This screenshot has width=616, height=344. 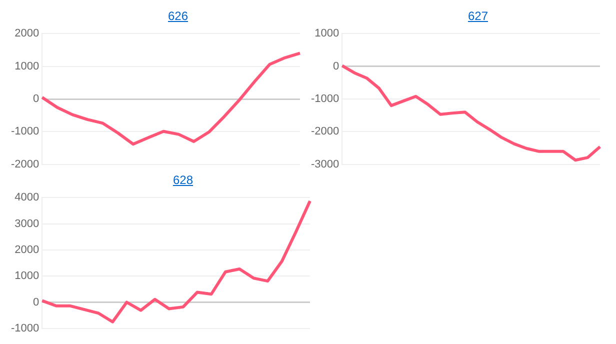 I want to click on y-tick-label: 4000, so click(x=27, y=198).